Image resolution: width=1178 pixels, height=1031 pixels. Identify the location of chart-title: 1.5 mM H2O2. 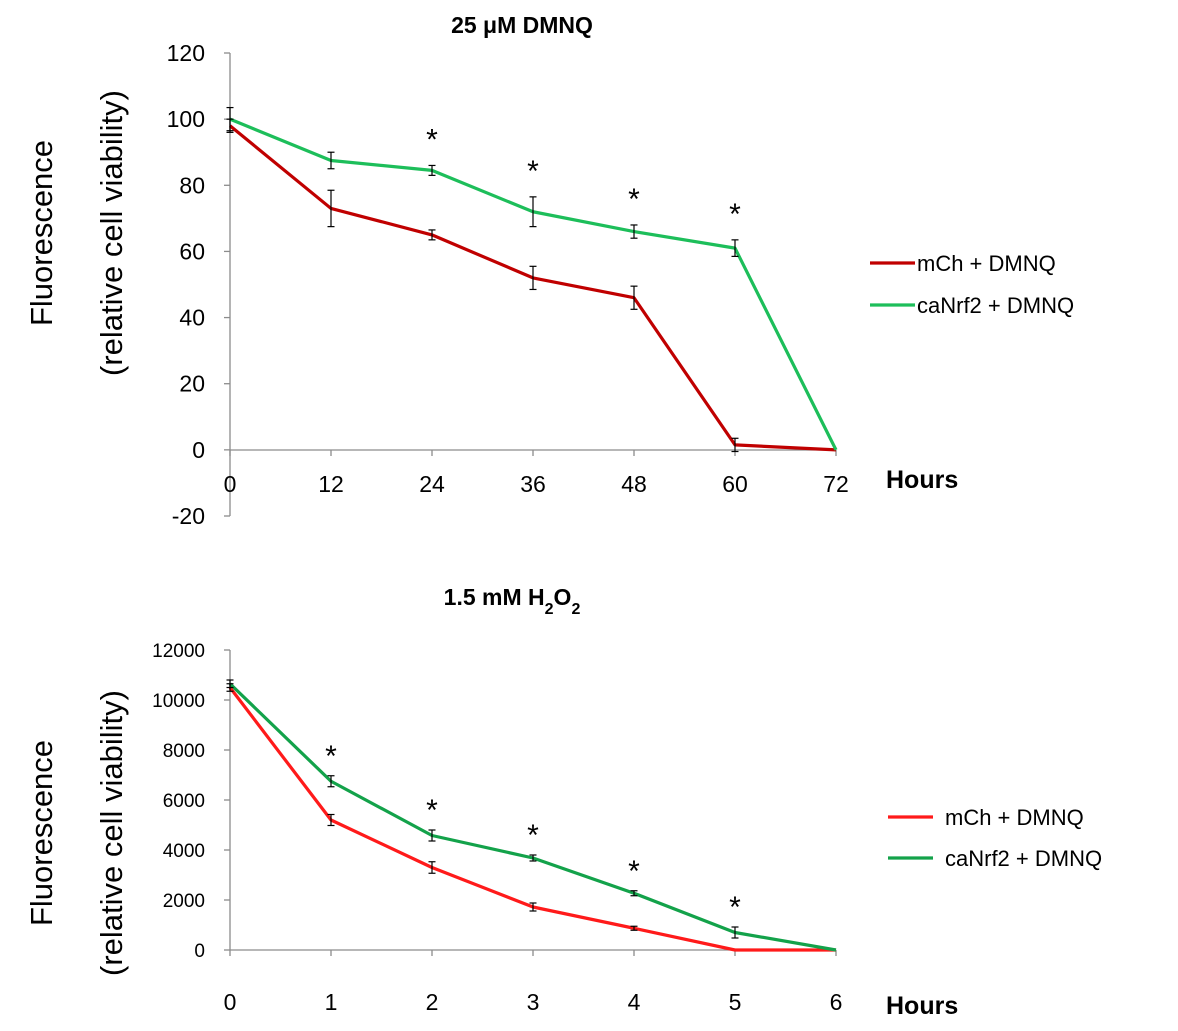
(512, 601).